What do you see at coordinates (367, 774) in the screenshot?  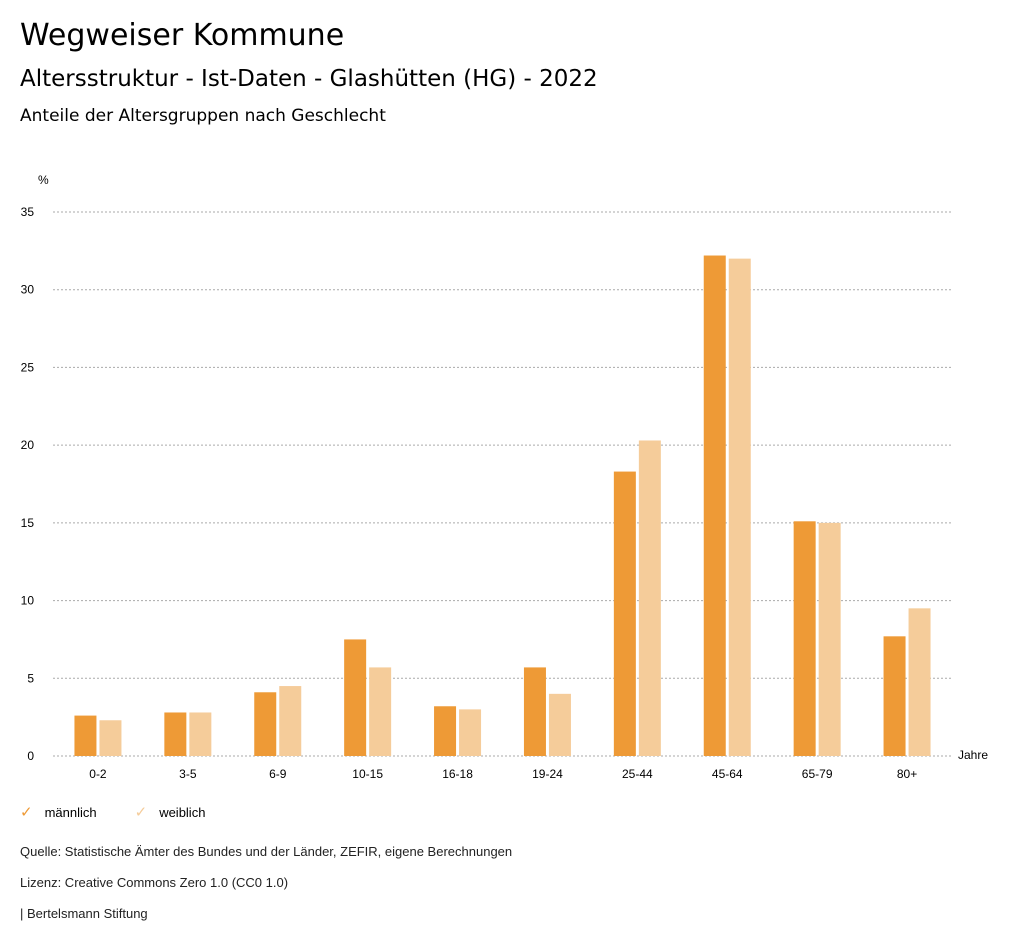 I see `x-tick-label: 10-15` at bounding box center [367, 774].